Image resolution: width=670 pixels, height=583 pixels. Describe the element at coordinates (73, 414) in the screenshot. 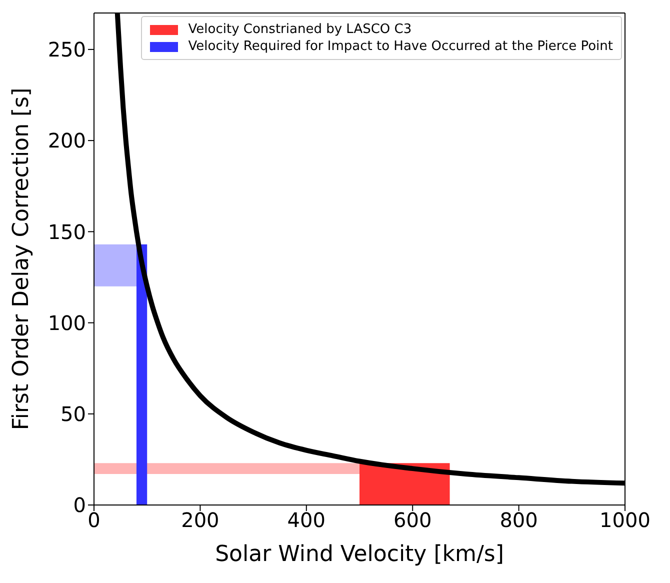

I see `y-tick-label: 50` at that location.